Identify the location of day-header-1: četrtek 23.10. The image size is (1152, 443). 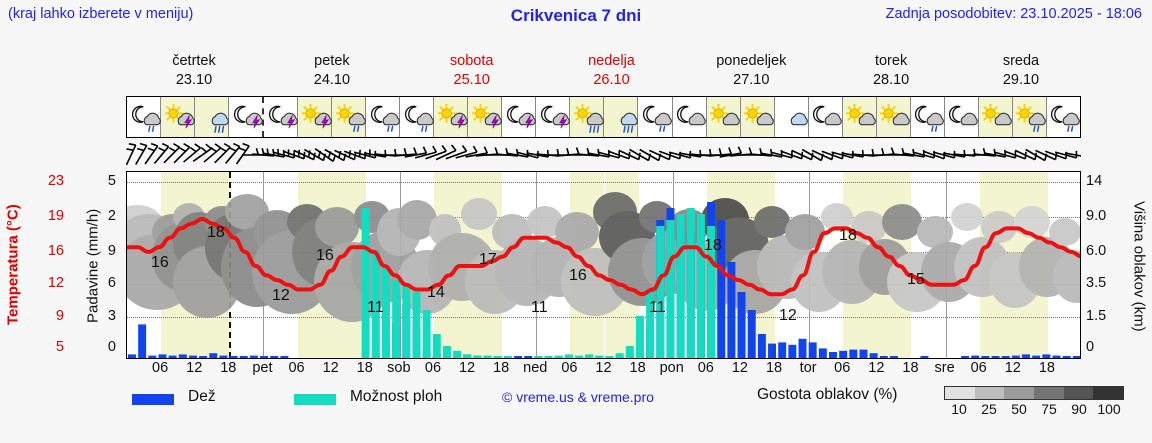
(194, 72).